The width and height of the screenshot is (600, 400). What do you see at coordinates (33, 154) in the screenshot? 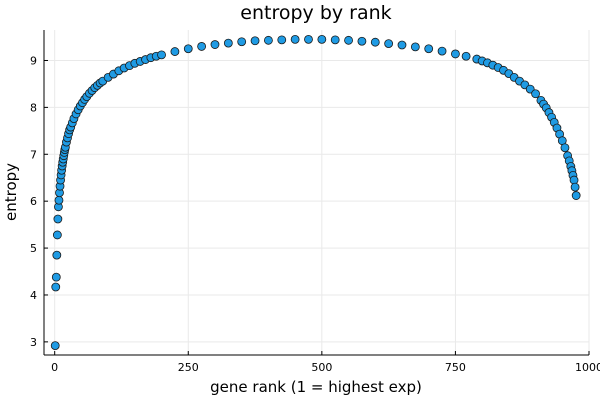
I see `y-tick-label: 7` at bounding box center [33, 154].